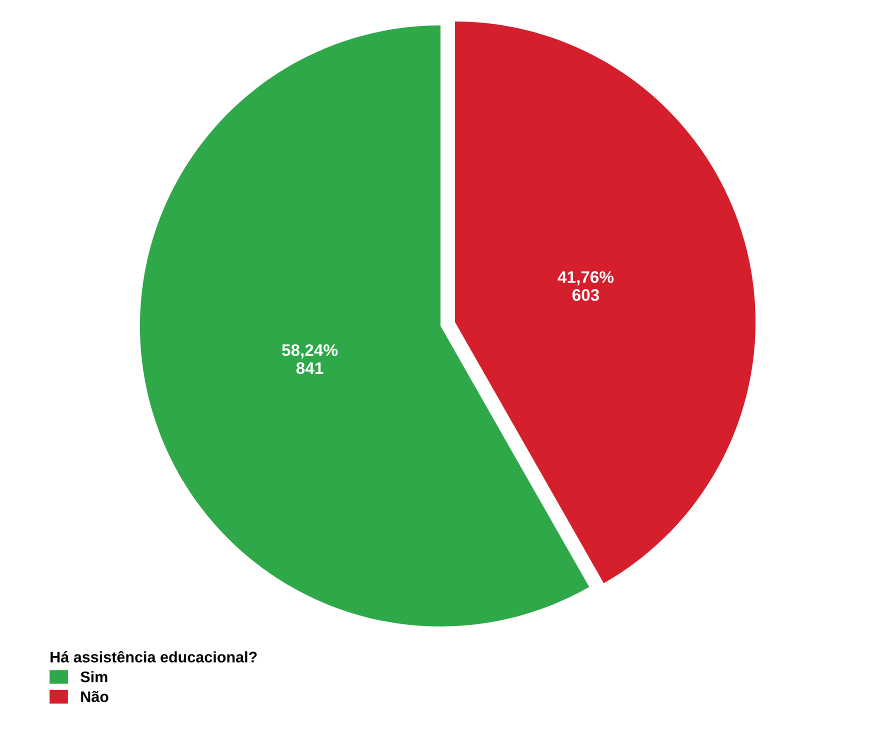  Describe the element at coordinates (310, 359) in the screenshot. I see `data-label: 58,24% 841` at that location.